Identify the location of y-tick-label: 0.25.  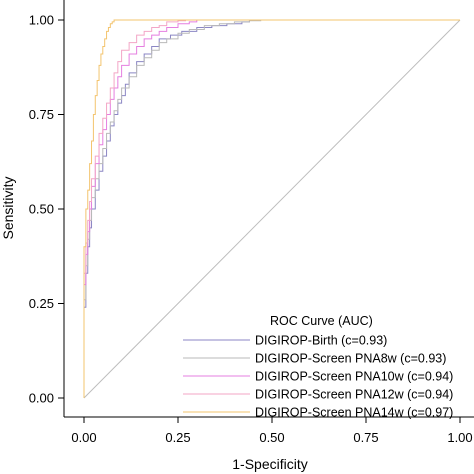
(41, 303).